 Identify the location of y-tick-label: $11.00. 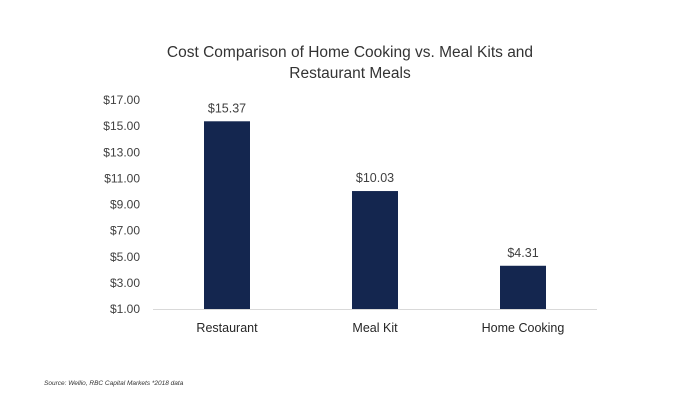
(122, 178).